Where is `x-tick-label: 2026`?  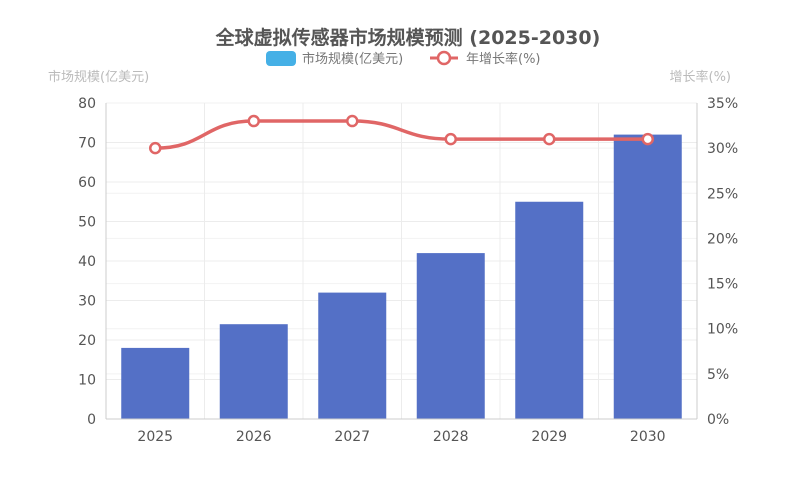 x-tick-label: 2026 is located at coordinates (254, 437).